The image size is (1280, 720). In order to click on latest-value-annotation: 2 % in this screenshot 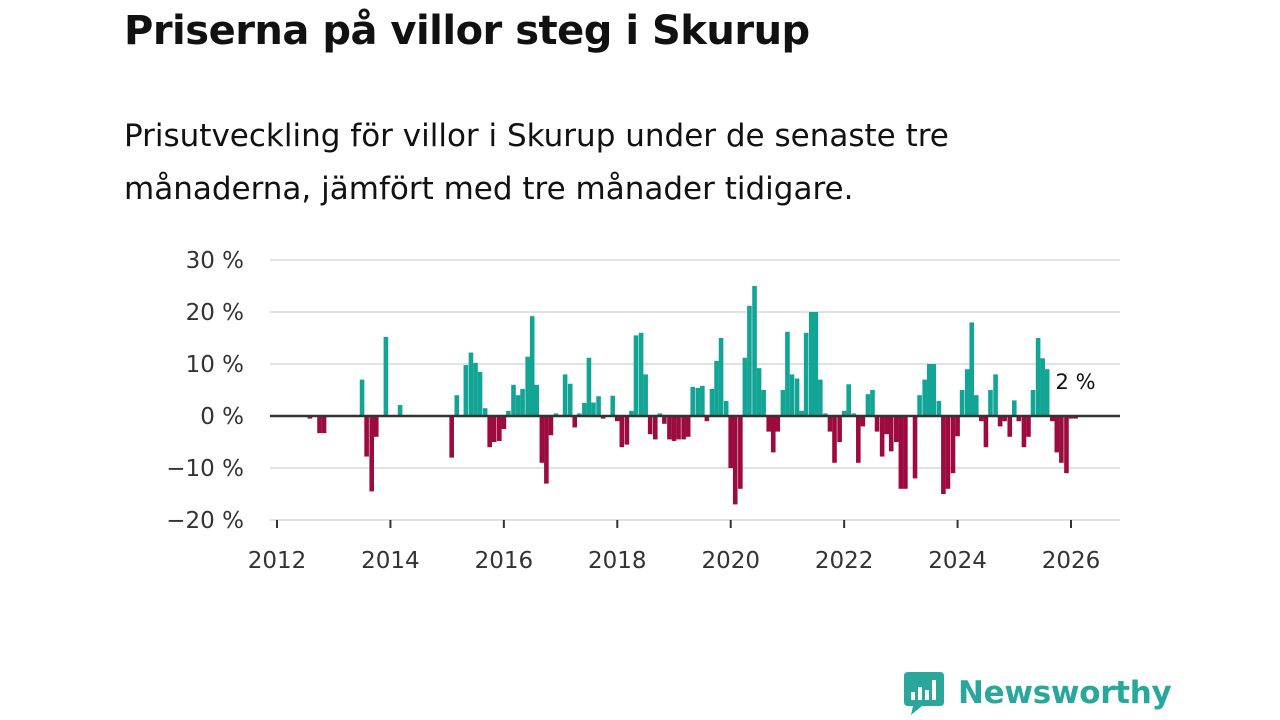, I will do `click(1076, 382)`.